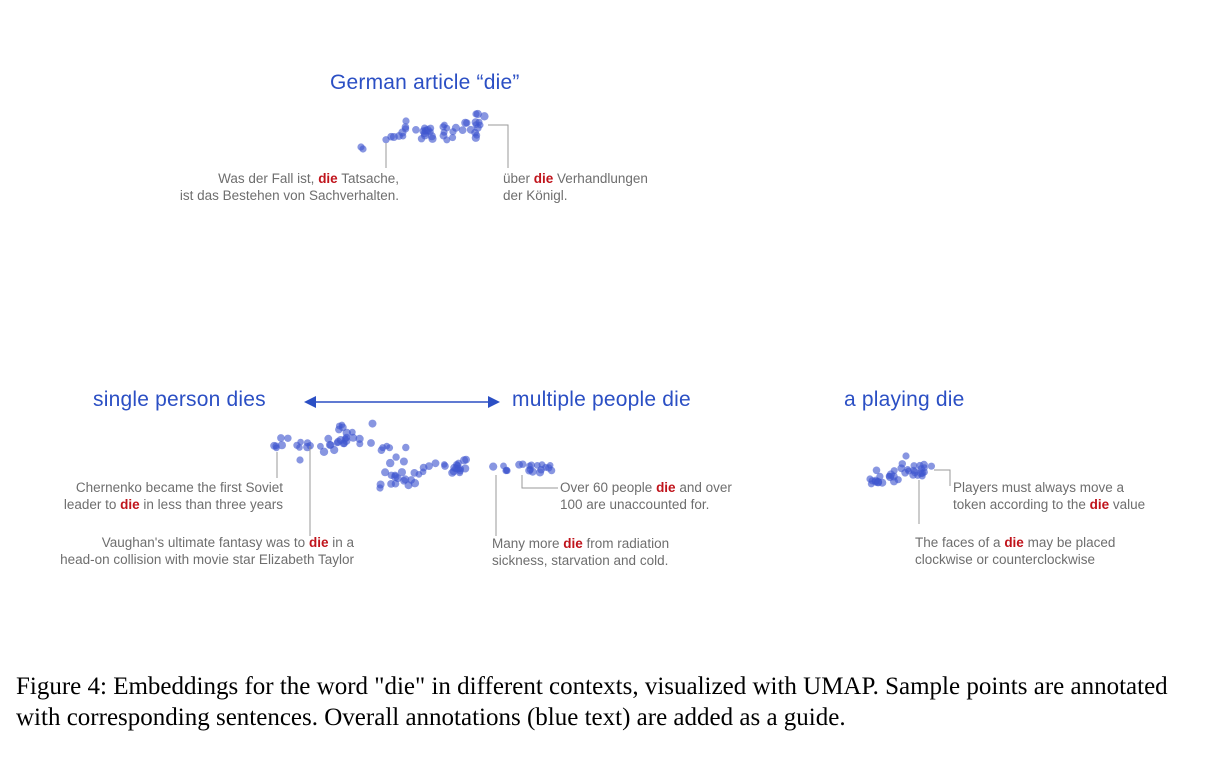 The height and width of the screenshot is (758, 1211). What do you see at coordinates (575, 187) in the screenshot?
I see `annotation-german-2: über die Verhandlungen der Königl.` at bounding box center [575, 187].